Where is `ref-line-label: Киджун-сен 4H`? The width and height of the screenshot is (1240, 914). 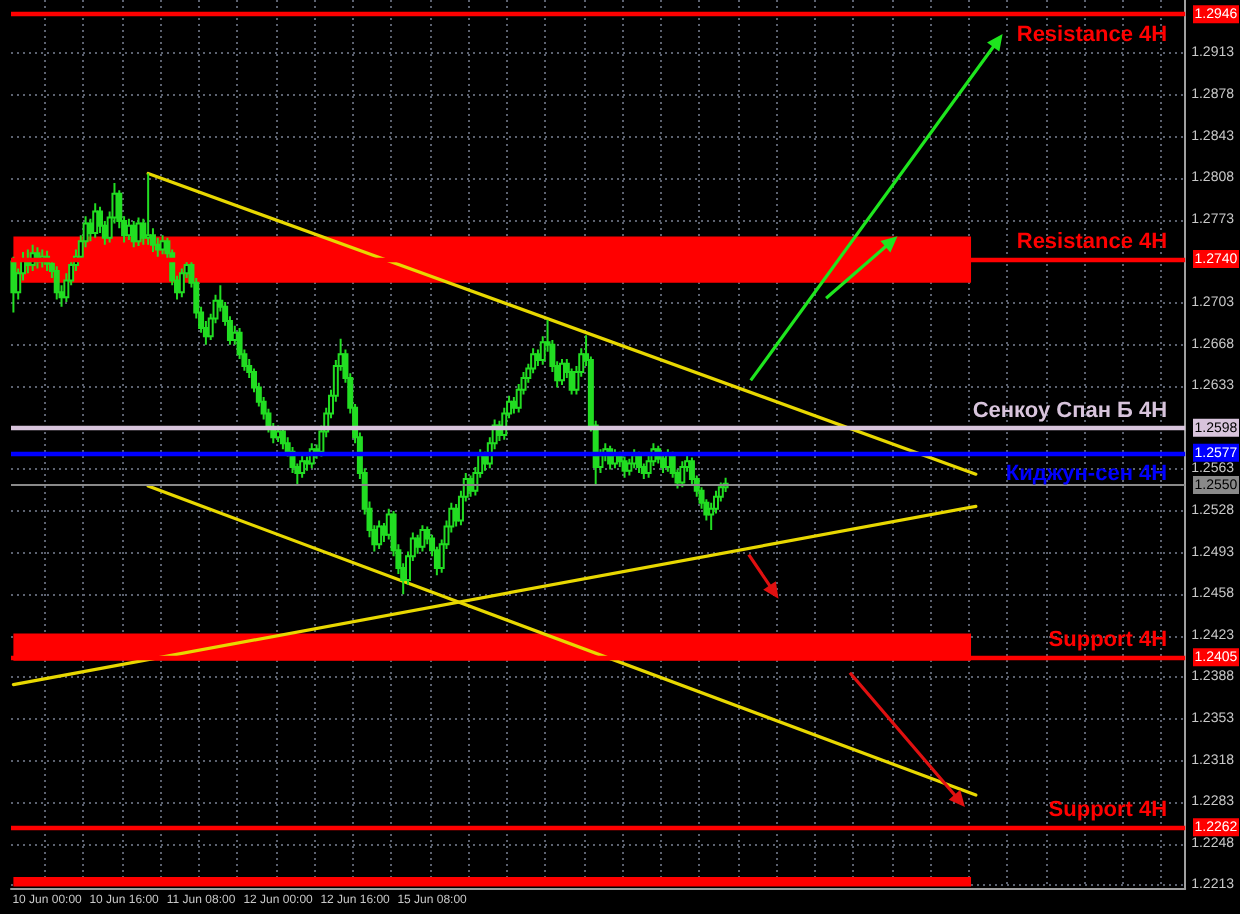 ref-line-label: Киджун-сен 4H is located at coordinates (1086, 473).